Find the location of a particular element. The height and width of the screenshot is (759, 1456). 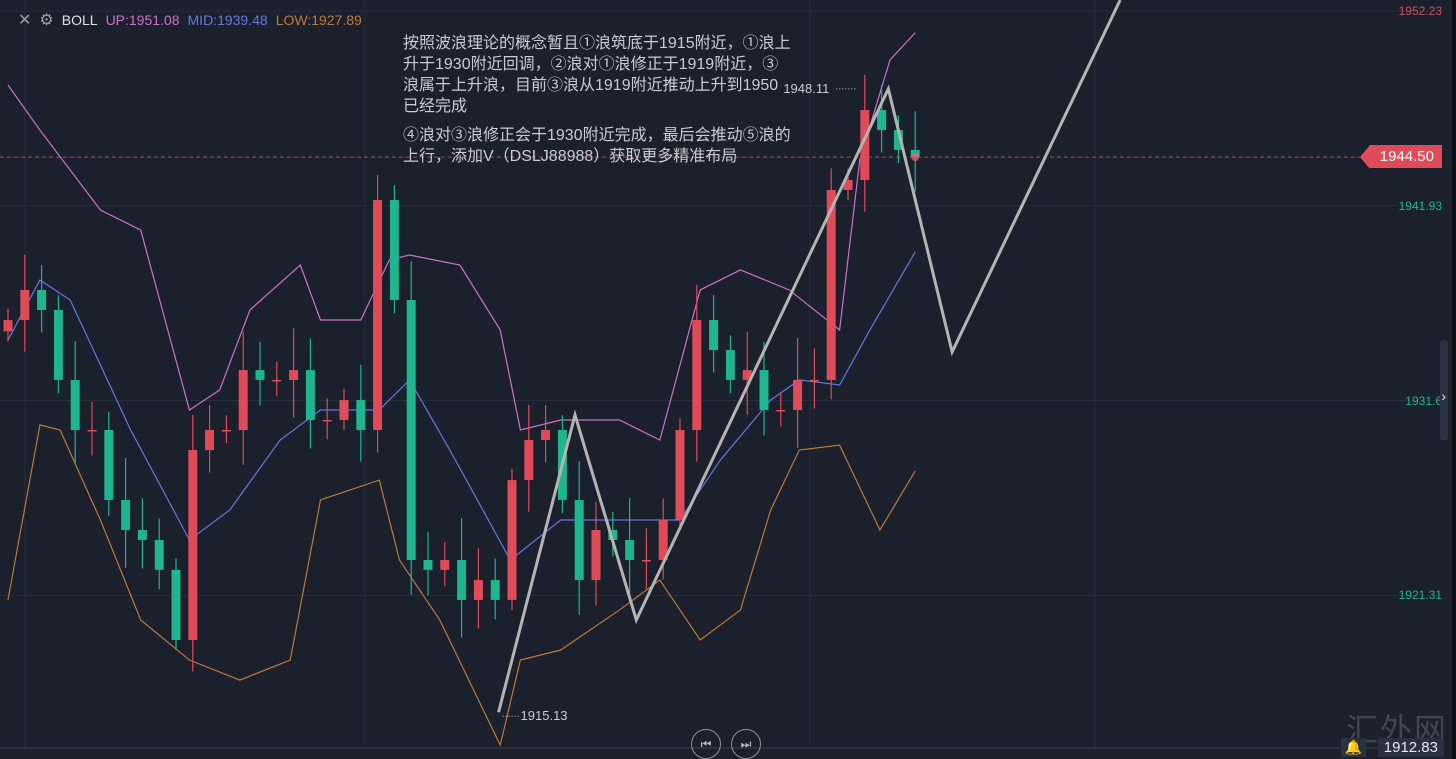

price-scrollbar is located at coordinates (1444, 390).